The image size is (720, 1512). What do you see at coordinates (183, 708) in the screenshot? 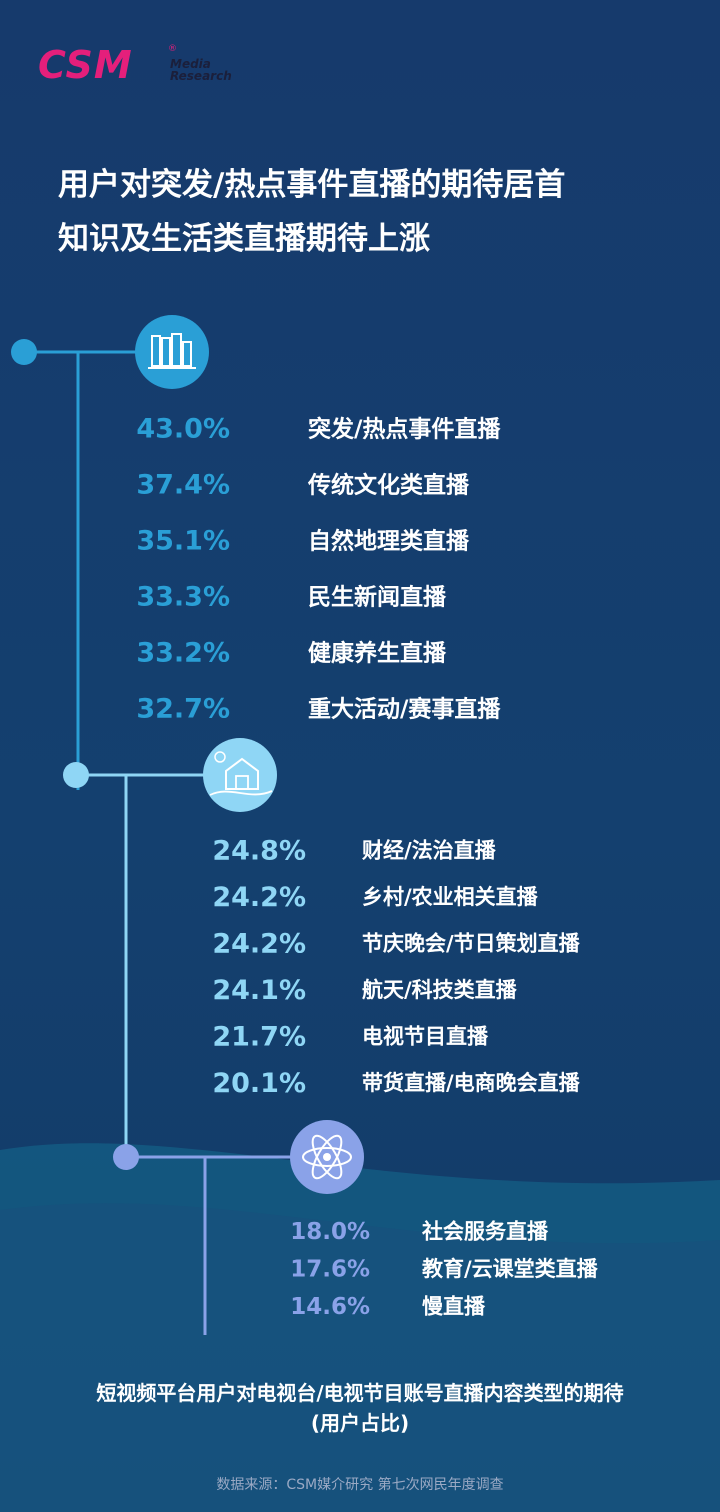
I see `value-label: 32.7%` at bounding box center [183, 708].